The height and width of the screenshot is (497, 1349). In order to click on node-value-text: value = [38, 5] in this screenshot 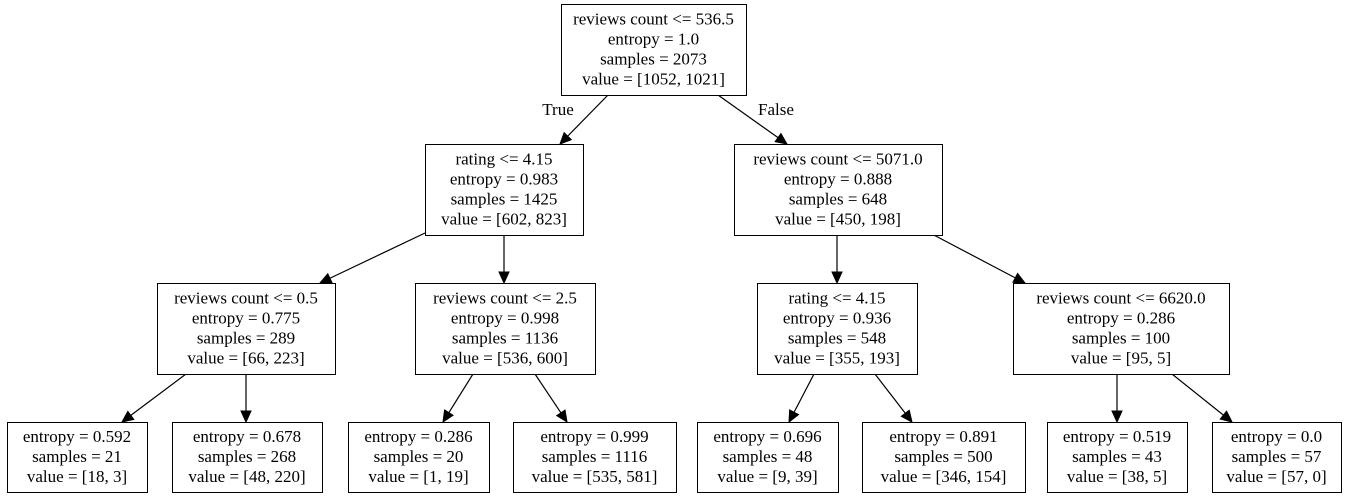, I will do `click(1117, 476)`.